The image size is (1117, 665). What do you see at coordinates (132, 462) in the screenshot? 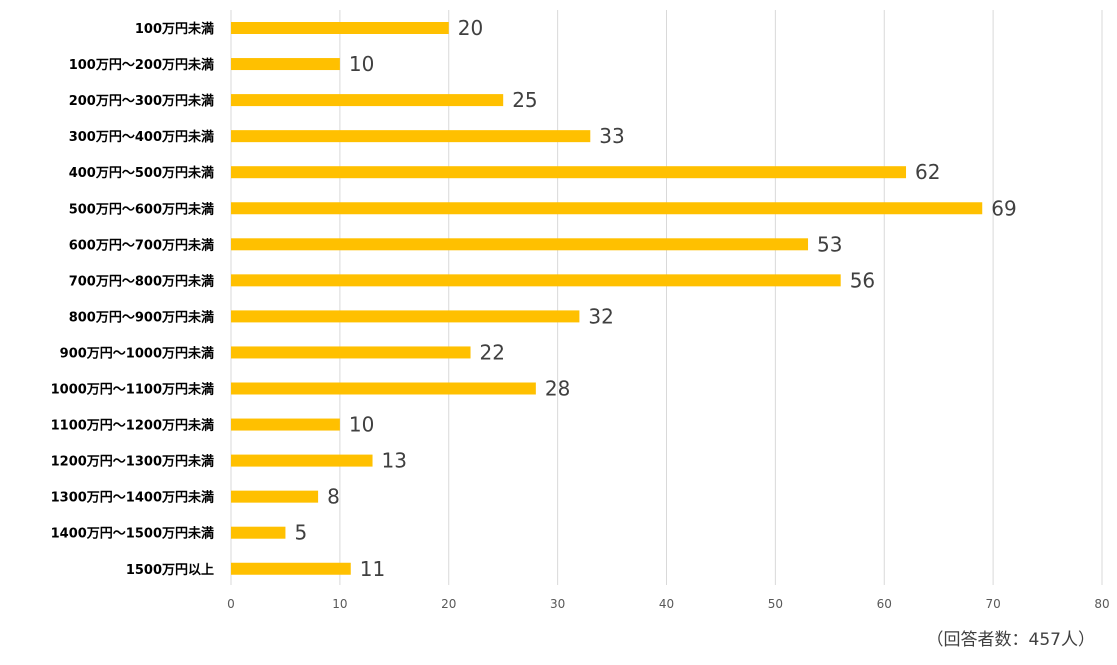
I see `category-label: 1200万円～1300万円未満` at bounding box center [132, 462].